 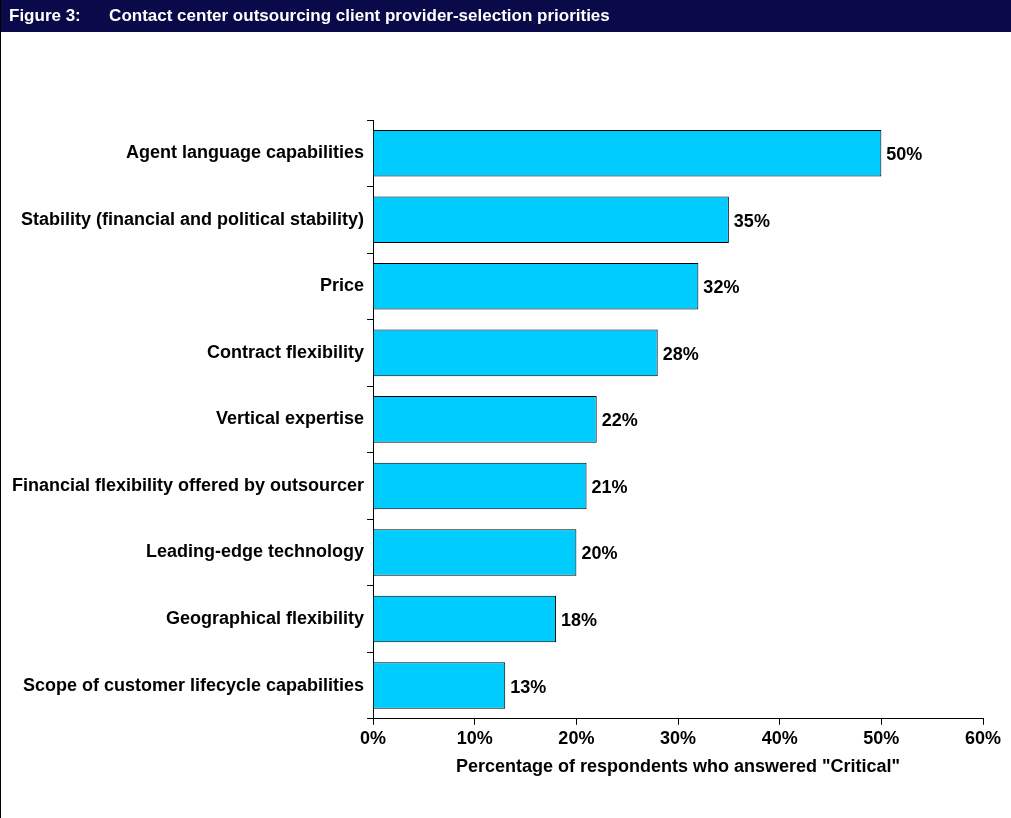 What do you see at coordinates (678, 737) in the screenshot?
I see `x-tick-label: 30%` at bounding box center [678, 737].